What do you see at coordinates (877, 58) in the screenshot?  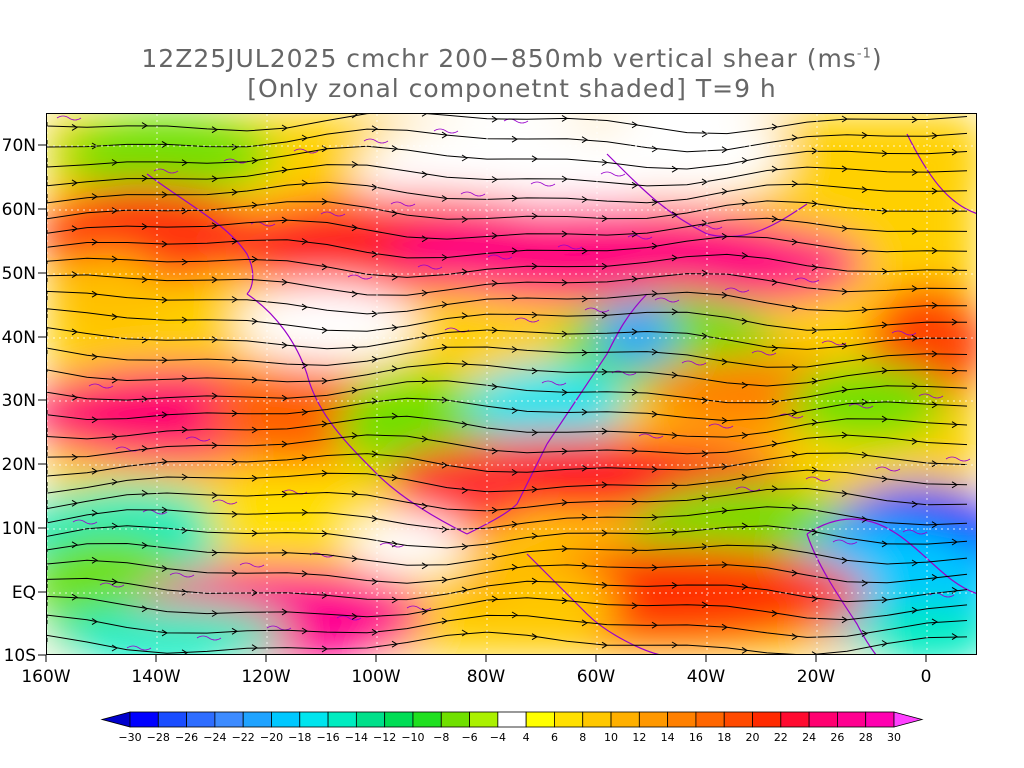 I see `title-line1-close: )` at bounding box center [877, 58].